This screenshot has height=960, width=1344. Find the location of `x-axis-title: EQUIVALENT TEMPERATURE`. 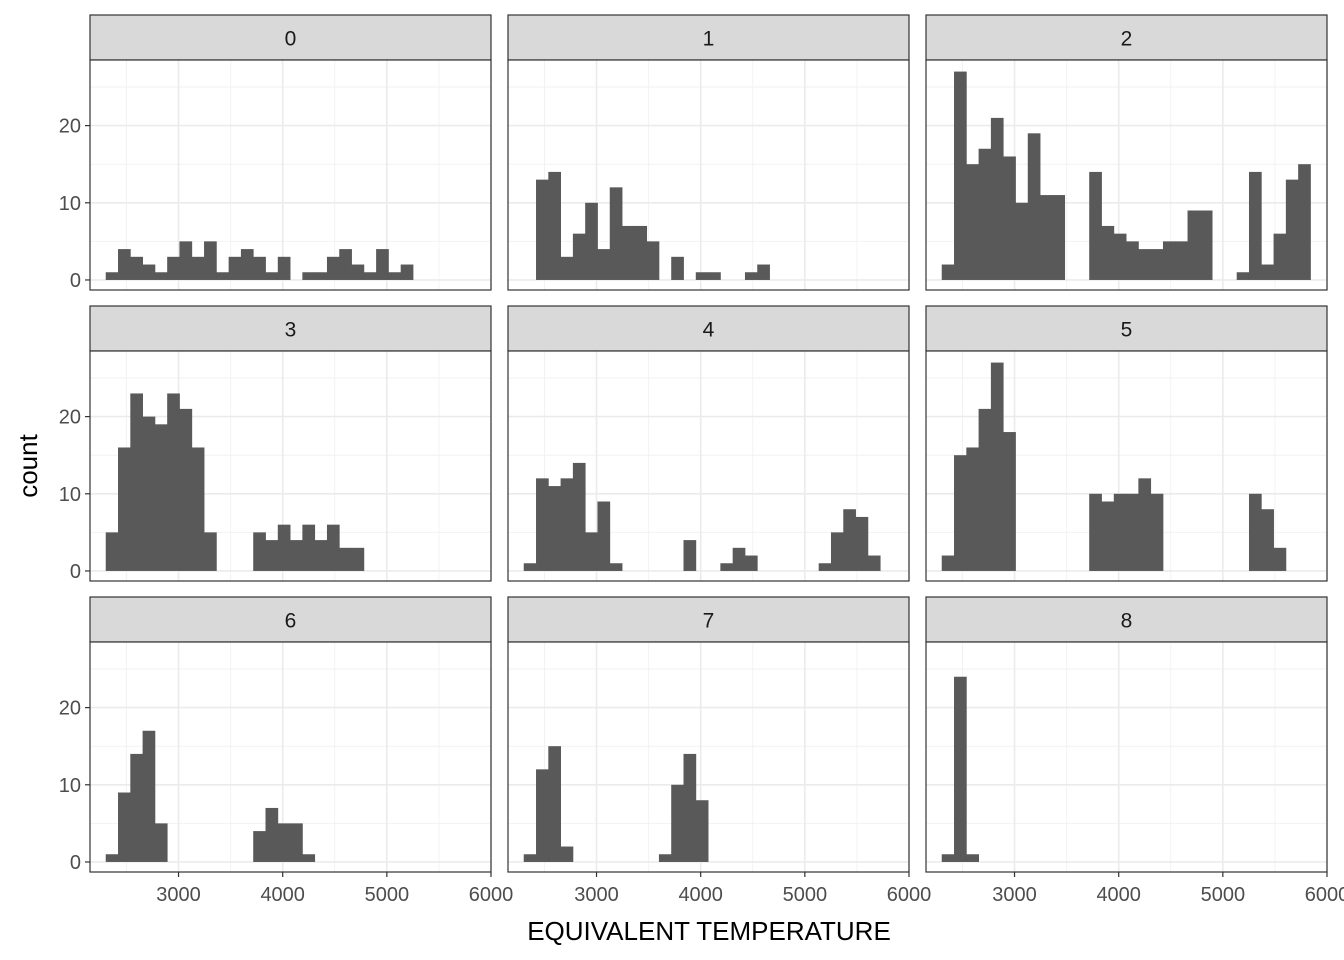

x-axis-title: EQUIVALENT TEMPERATURE is located at coordinates (709, 931).